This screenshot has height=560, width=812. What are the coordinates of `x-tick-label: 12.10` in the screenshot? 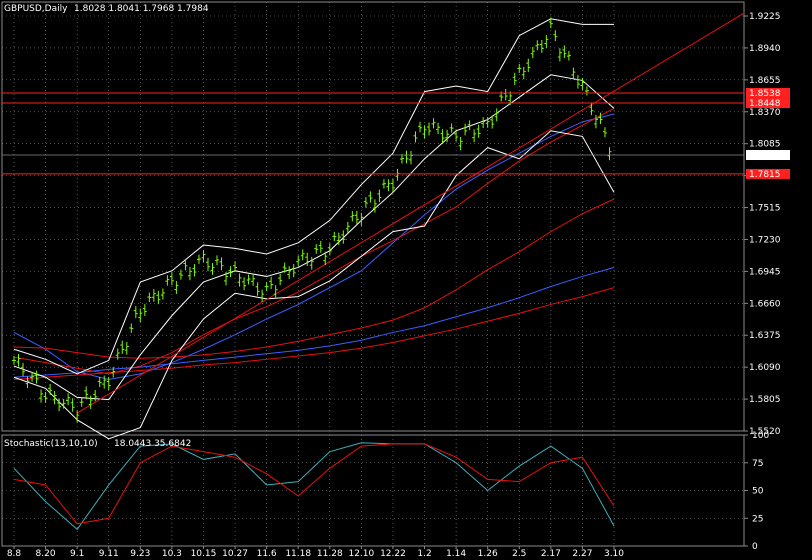 It's located at (361, 554).